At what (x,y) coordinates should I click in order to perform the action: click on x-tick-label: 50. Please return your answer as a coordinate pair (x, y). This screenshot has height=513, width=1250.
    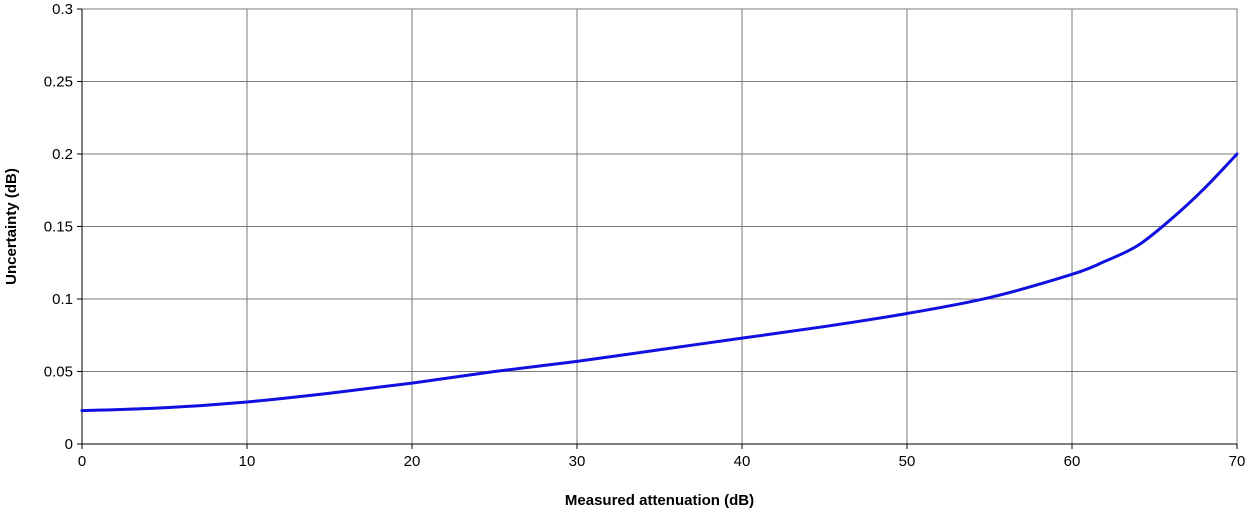
    Looking at the image, I should click on (907, 461).